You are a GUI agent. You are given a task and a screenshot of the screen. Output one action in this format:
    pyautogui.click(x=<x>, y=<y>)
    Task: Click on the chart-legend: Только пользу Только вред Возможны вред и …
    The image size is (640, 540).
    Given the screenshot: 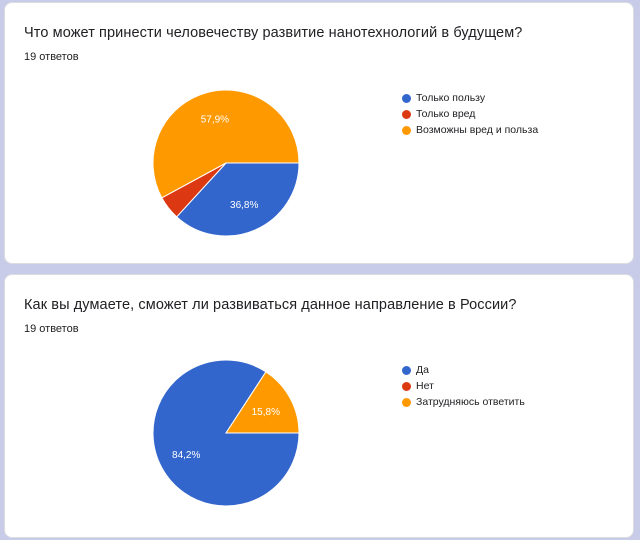 What is the action you would take?
    pyautogui.click(x=470, y=114)
    